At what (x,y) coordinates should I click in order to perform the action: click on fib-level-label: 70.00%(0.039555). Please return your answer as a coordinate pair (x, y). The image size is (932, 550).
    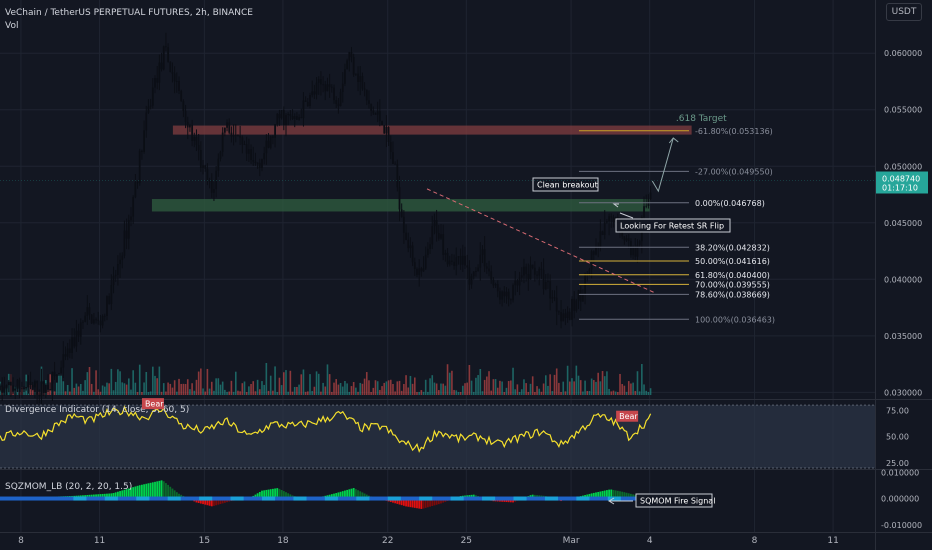
    Looking at the image, I should click on (732, 284).